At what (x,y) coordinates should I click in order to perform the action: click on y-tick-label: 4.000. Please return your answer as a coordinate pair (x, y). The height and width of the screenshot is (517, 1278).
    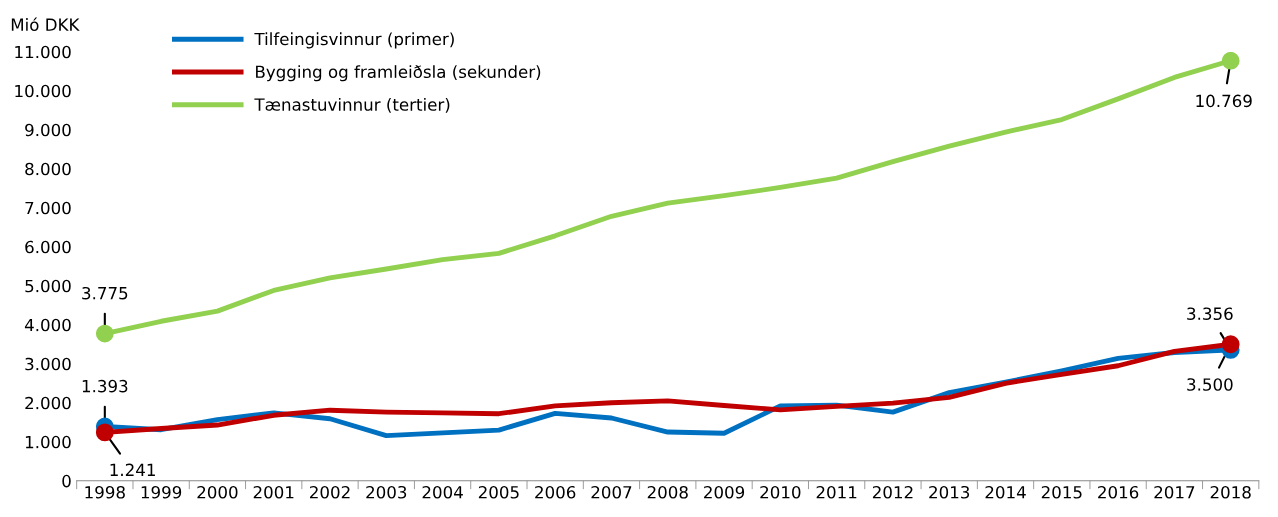
    Looking at the image, I should click on (47, 325).